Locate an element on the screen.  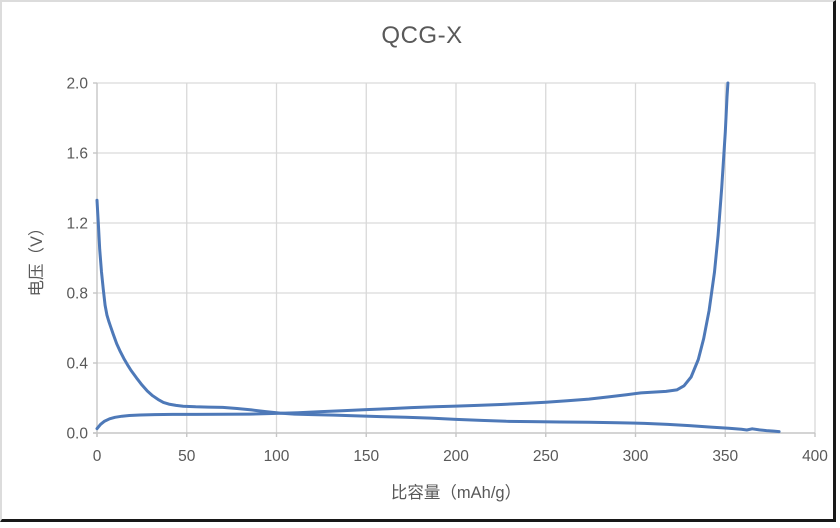
x-tick-label: 400 is located at coordinates (815, 456).